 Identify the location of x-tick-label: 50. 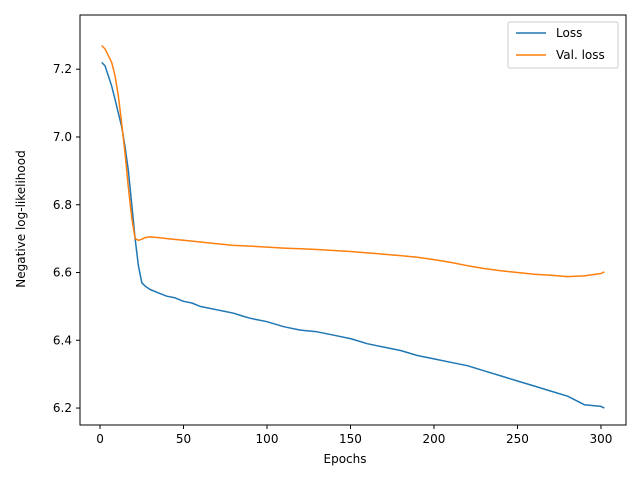
(183, 439).